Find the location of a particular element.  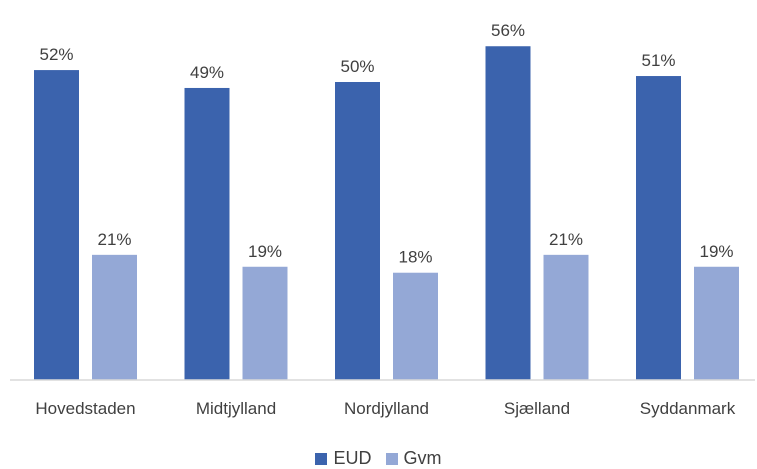

category-label-4: Syddanmark is located at coordinates (688, 408).